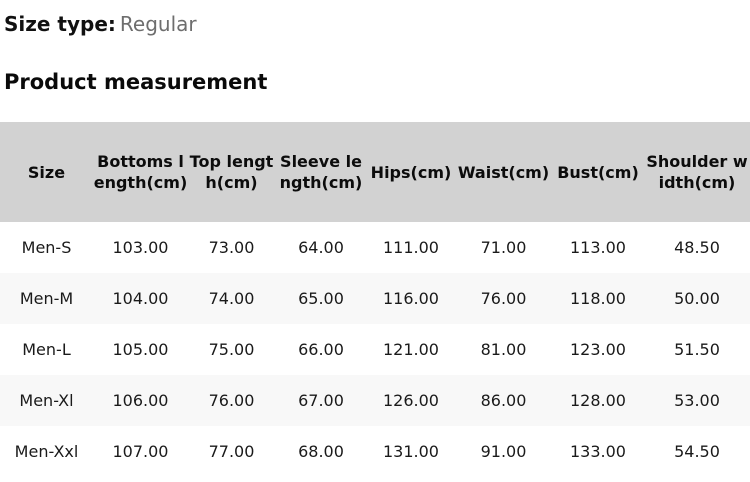 This screenshot has width=750, height=482. I want to click on column-header-shoulder-width: Shoulder width(cm), so click(697, 172).